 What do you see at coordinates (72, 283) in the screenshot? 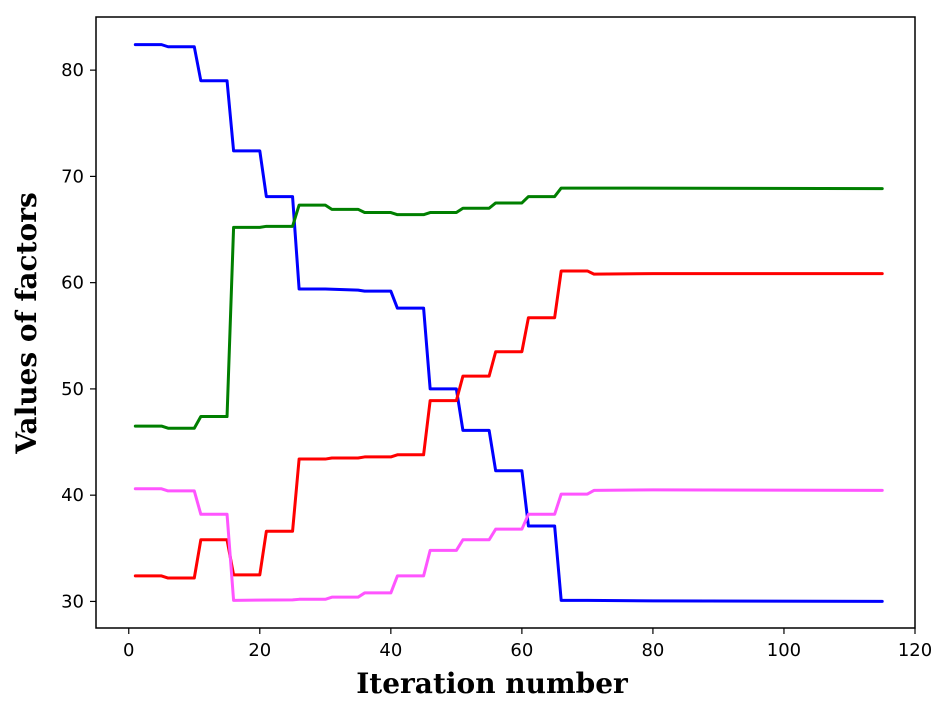
I see `y-tick-label: 60` at bounding box center [72, 283].